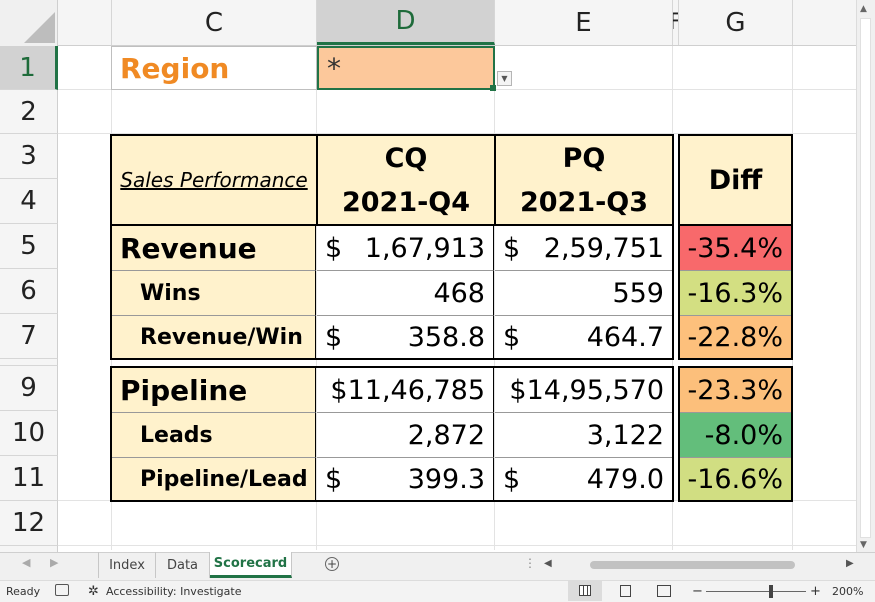  I want to click on pq-pipeline-per-lead: $479.0, so click(583, 478).